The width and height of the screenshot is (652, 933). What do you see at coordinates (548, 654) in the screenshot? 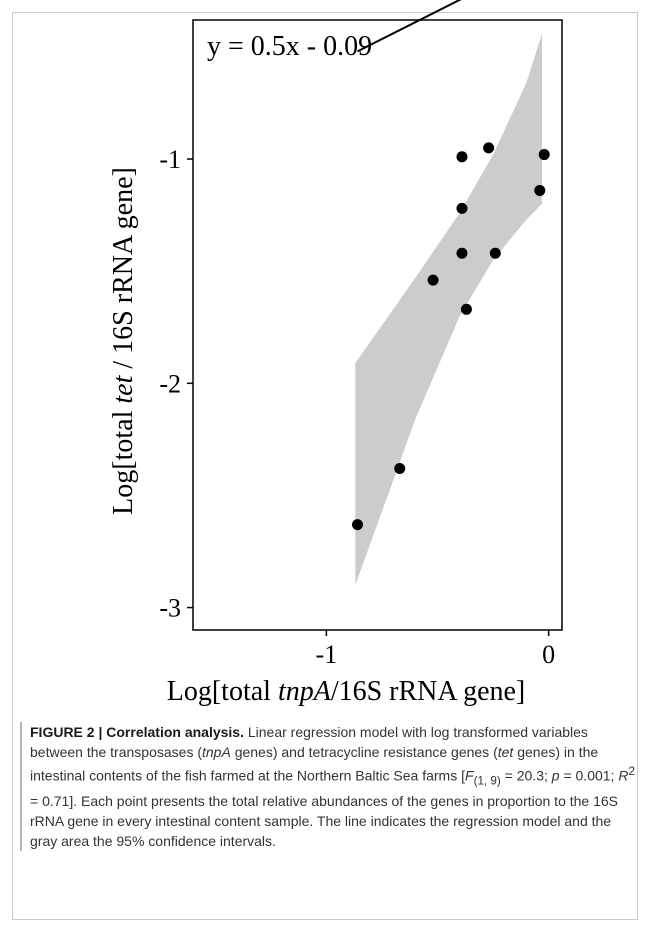
I see `x-tick-label: 0` at bounding box center [548, 654].